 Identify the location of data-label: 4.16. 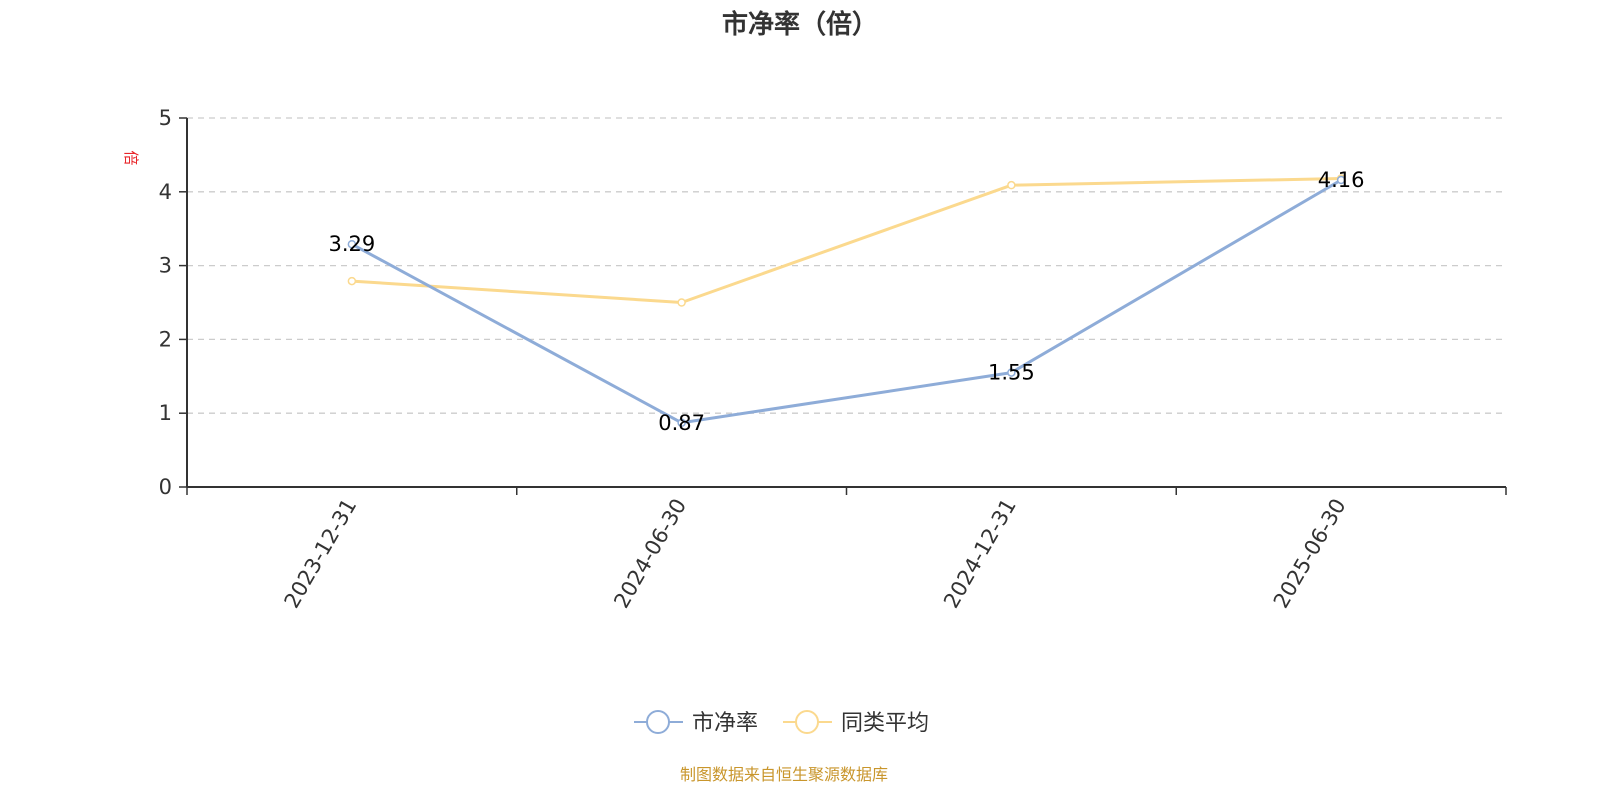
(1341, 180).